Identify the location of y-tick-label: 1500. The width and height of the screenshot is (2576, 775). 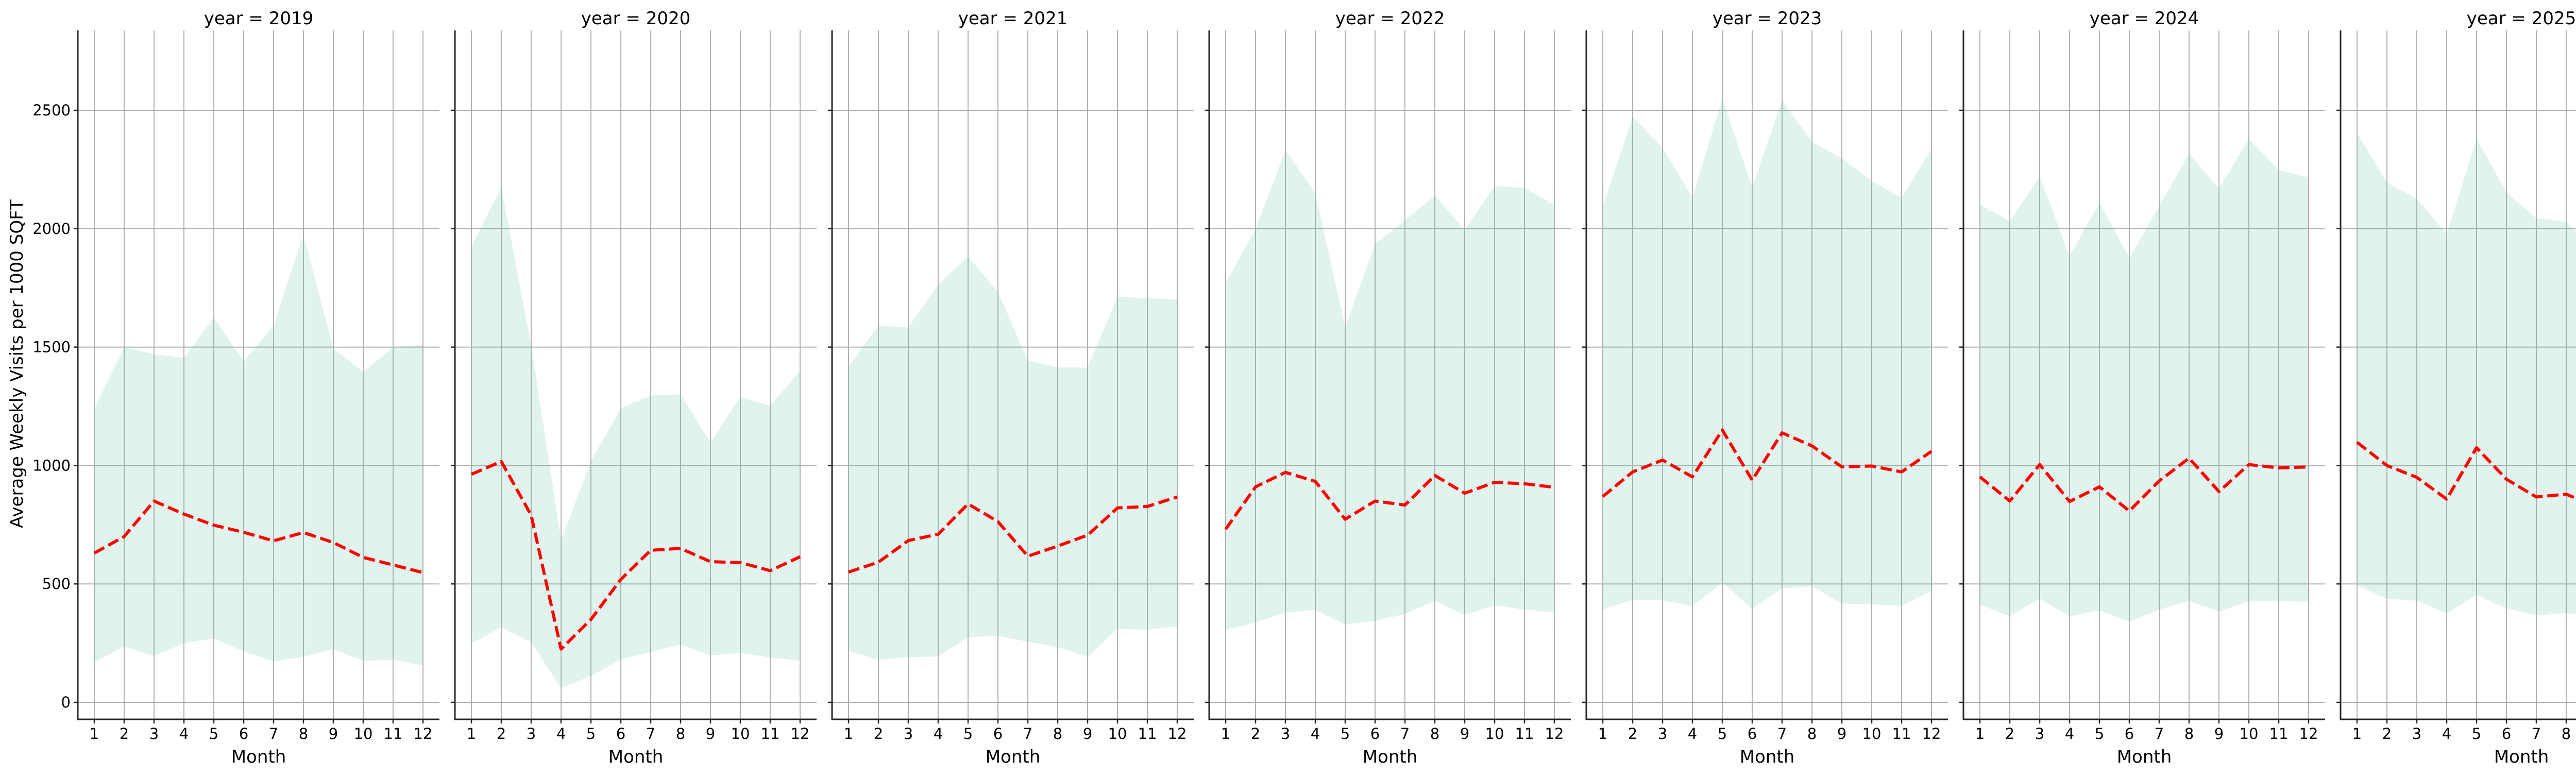
(51, 347).